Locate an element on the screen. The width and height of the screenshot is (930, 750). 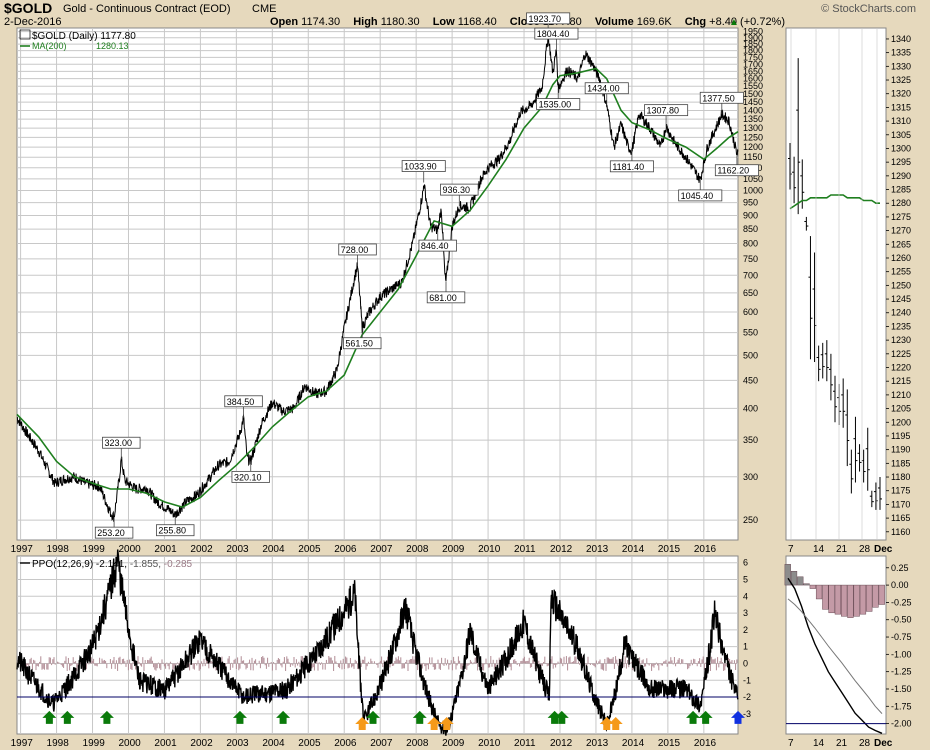
y-tick-label: 1190 is located at coordinates (900, 450).